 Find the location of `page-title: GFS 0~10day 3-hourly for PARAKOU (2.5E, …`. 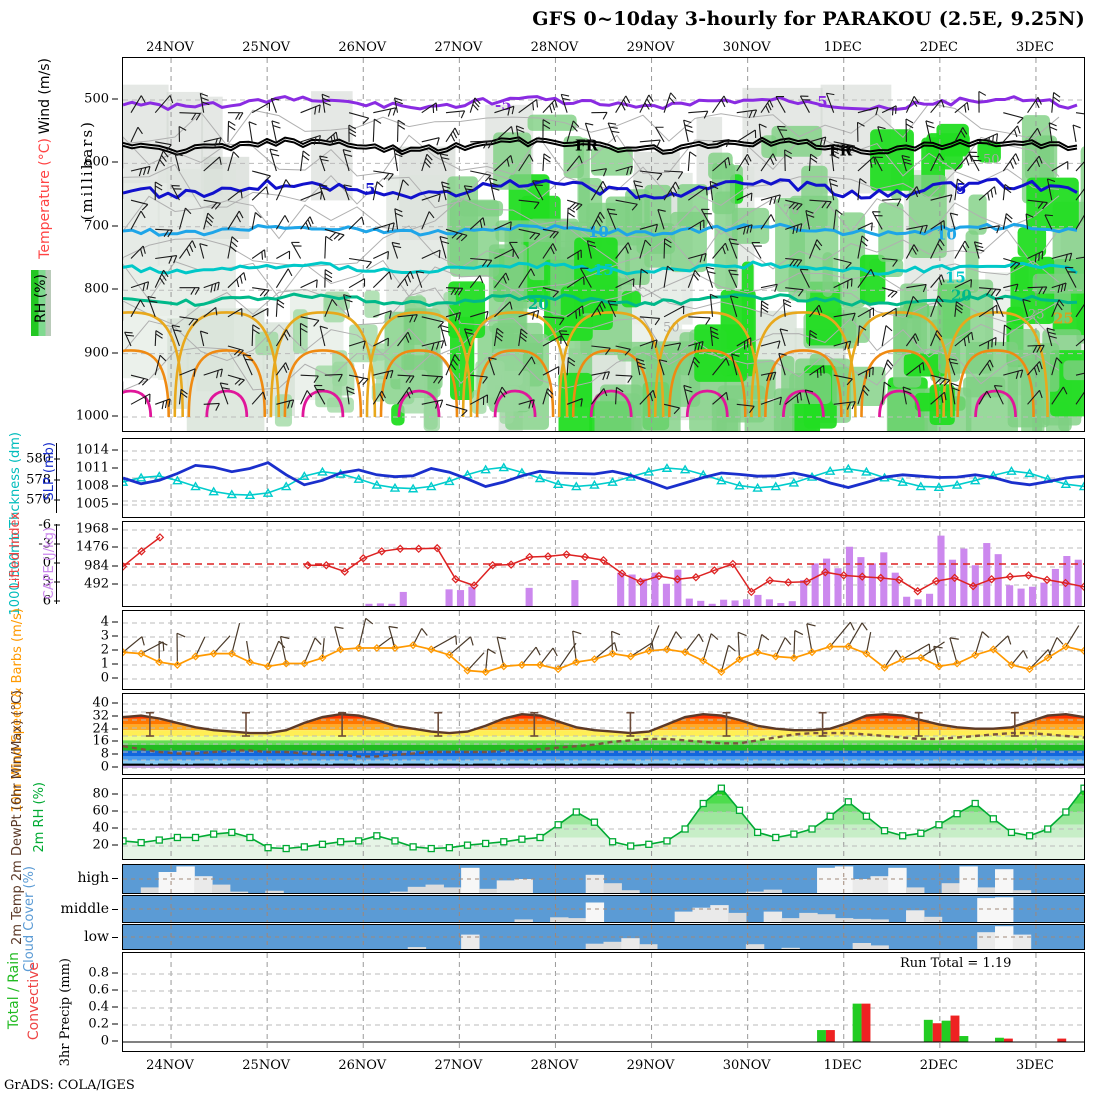

page-title: GFS 0~10day 3-hourly for PARAKOU (2.5E, … is located at coordinates (808, 19).